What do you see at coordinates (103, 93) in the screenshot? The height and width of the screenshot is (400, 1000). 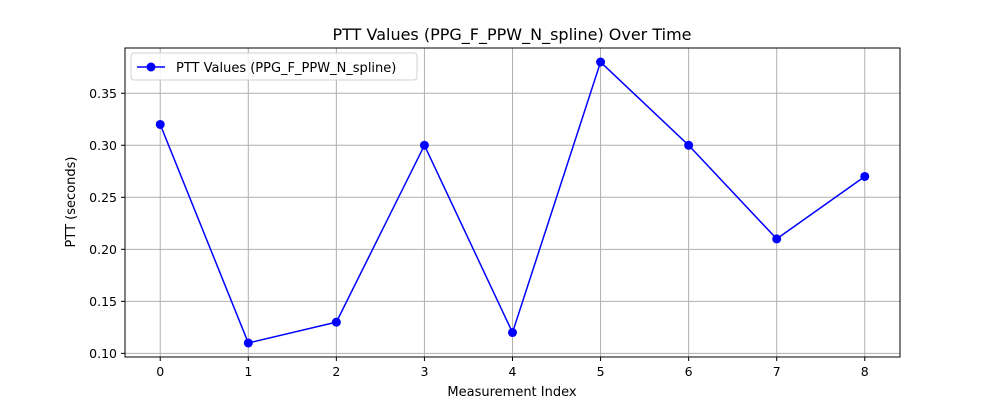 I see `y-tick-label: 0.35` at bounding box center [103, 93].